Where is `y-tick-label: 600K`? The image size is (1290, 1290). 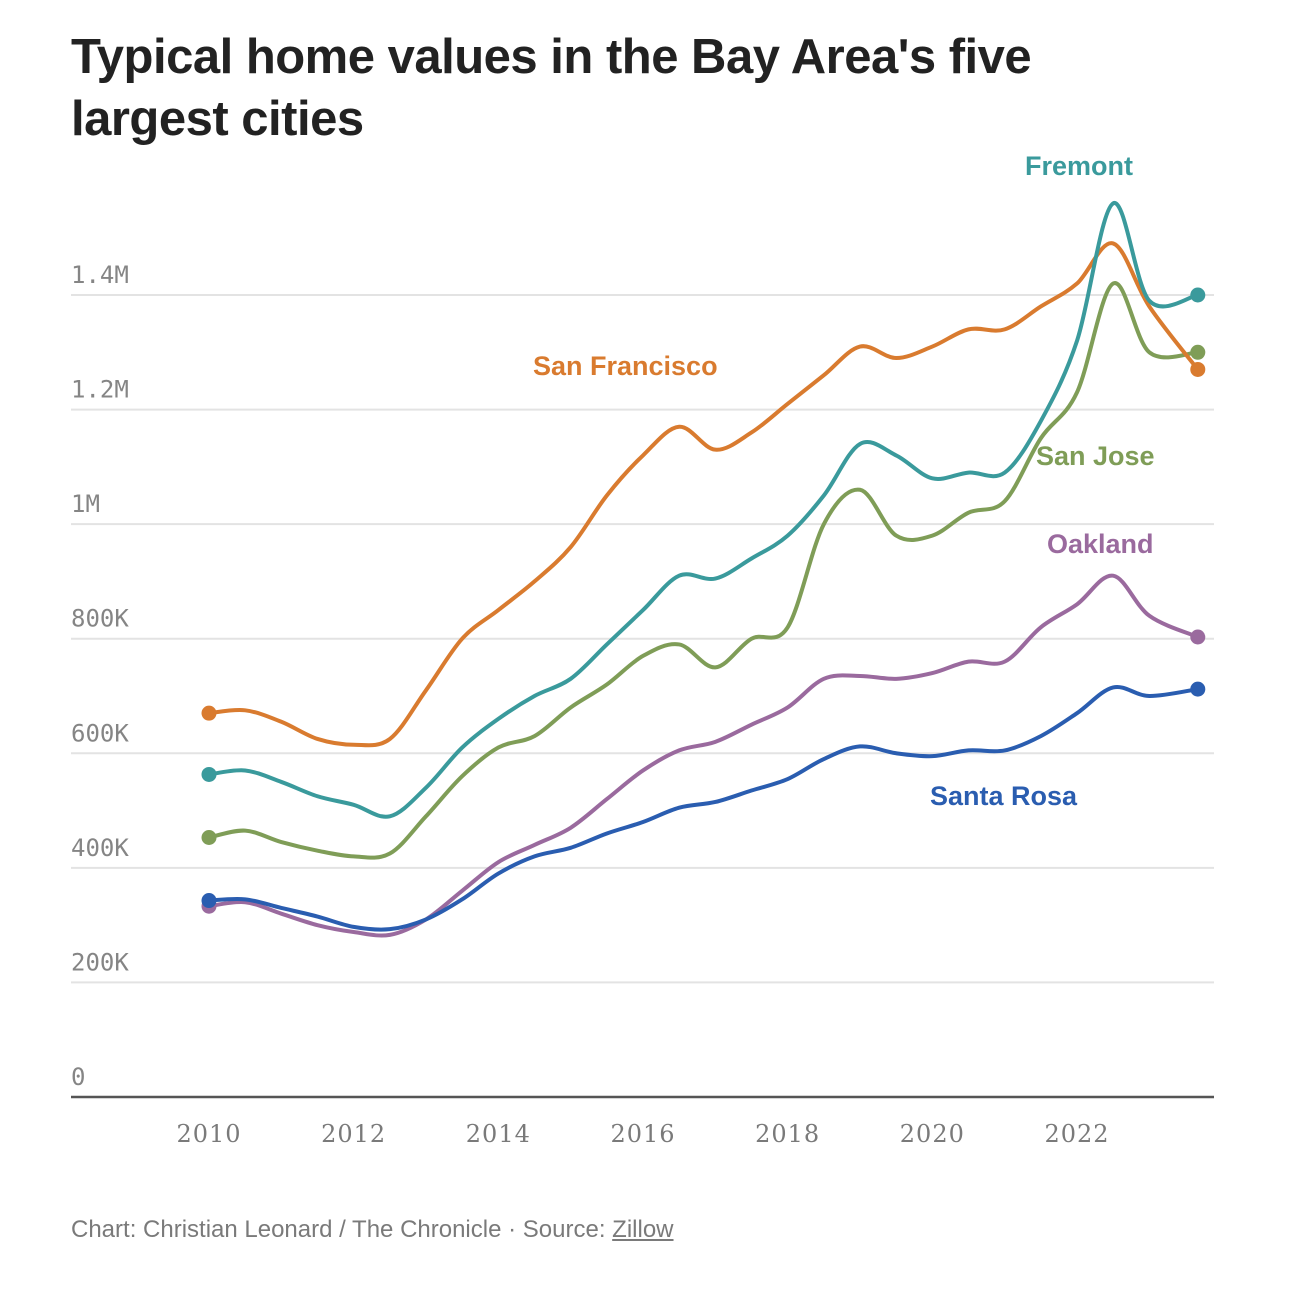 y-tick-label: 600K is located at coordinates (100, 733).